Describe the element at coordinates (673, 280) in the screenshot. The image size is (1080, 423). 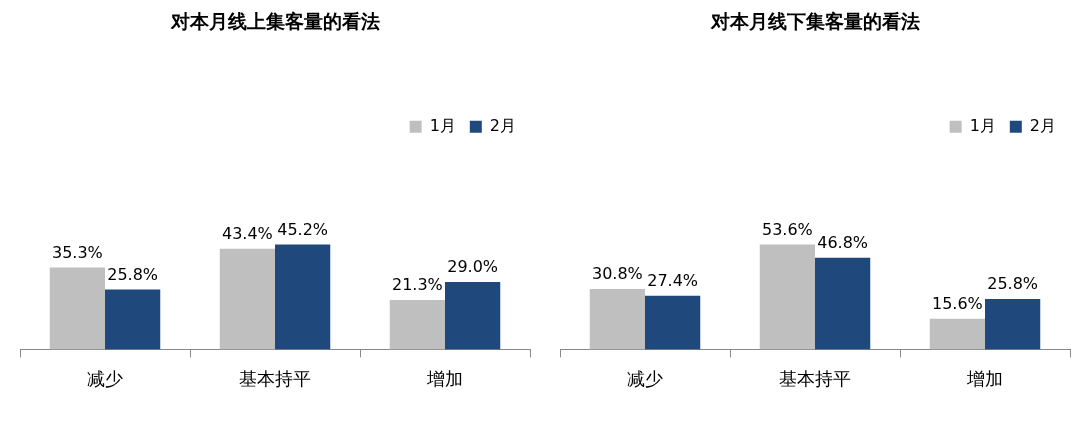
I see `data-label: 27.4%` at that location.